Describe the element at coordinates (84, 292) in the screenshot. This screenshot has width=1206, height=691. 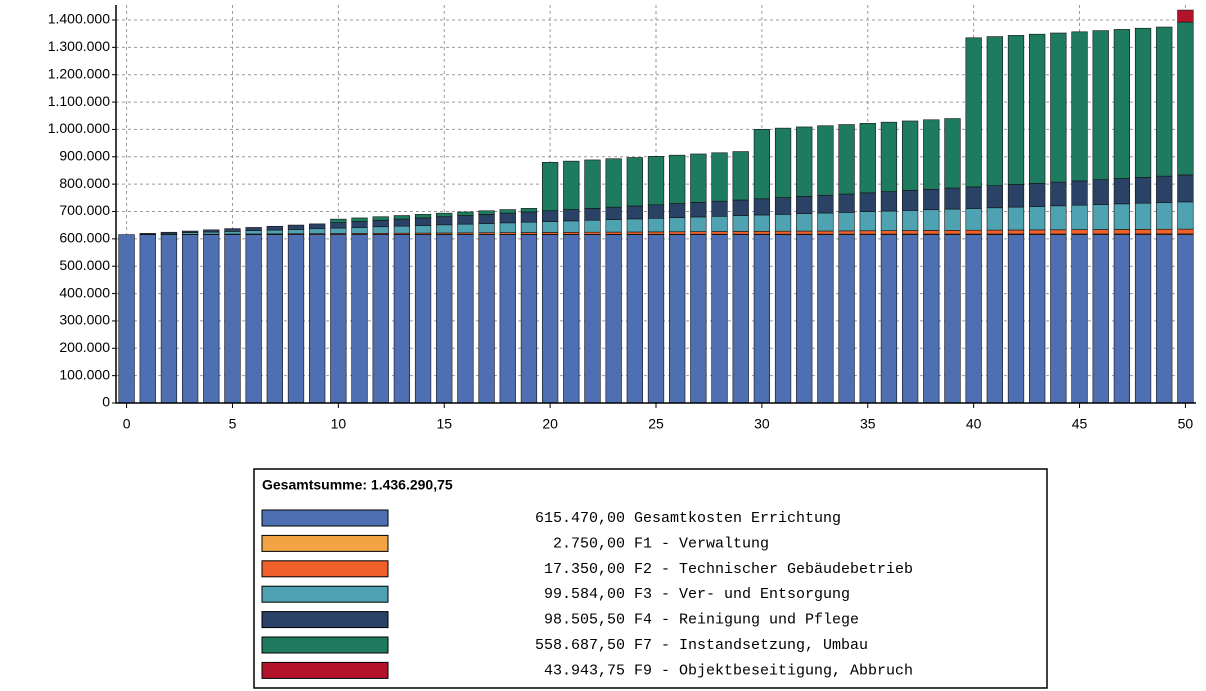
I see `y-tick-label: 400.000` at that location.